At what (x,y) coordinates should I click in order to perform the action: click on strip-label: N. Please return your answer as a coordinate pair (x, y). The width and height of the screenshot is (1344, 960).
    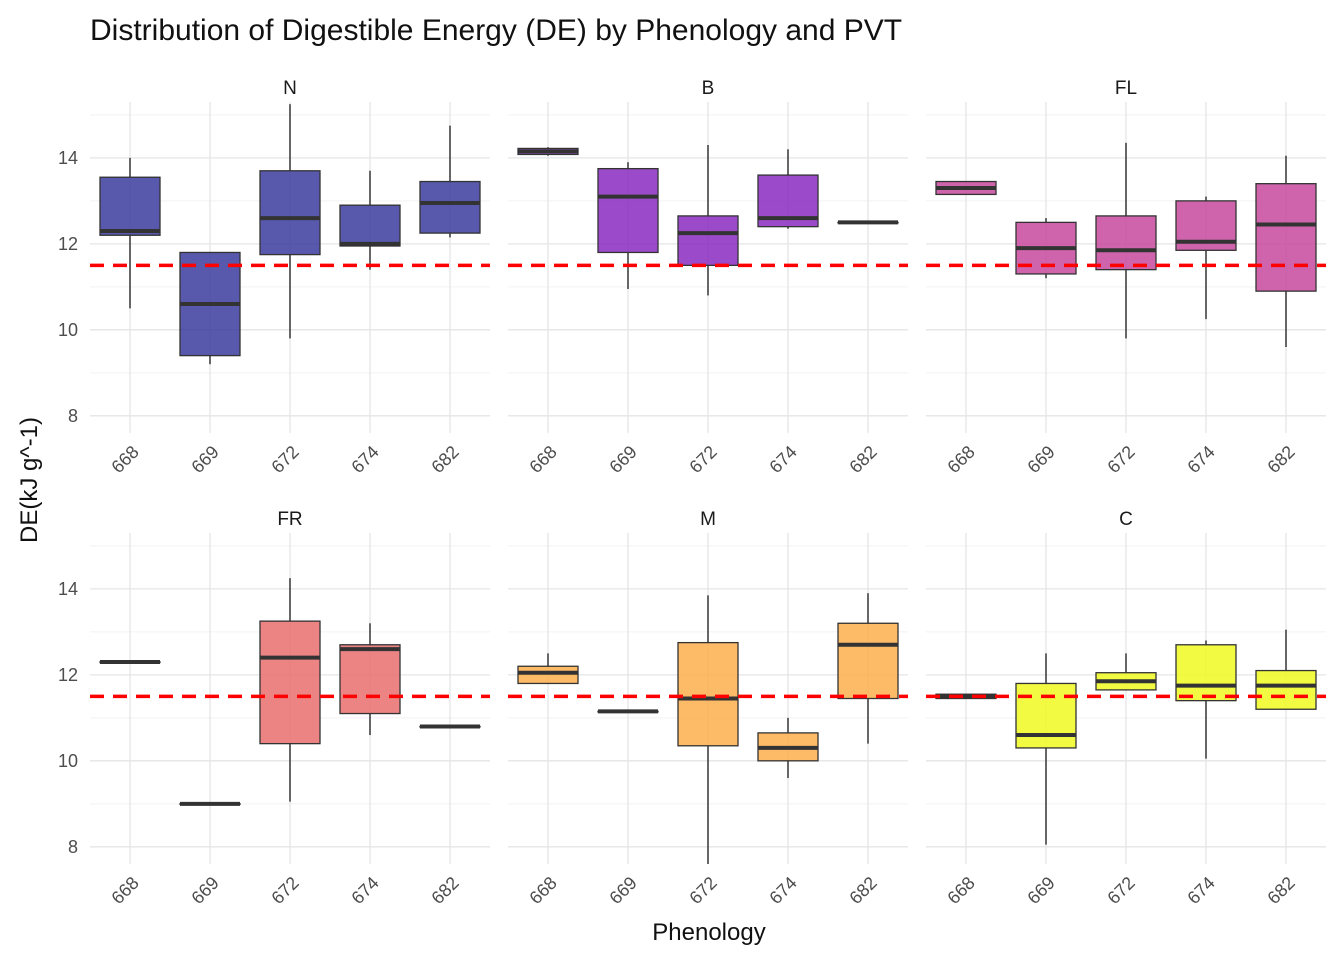
    Looking at the image, I should click on (290, 88).